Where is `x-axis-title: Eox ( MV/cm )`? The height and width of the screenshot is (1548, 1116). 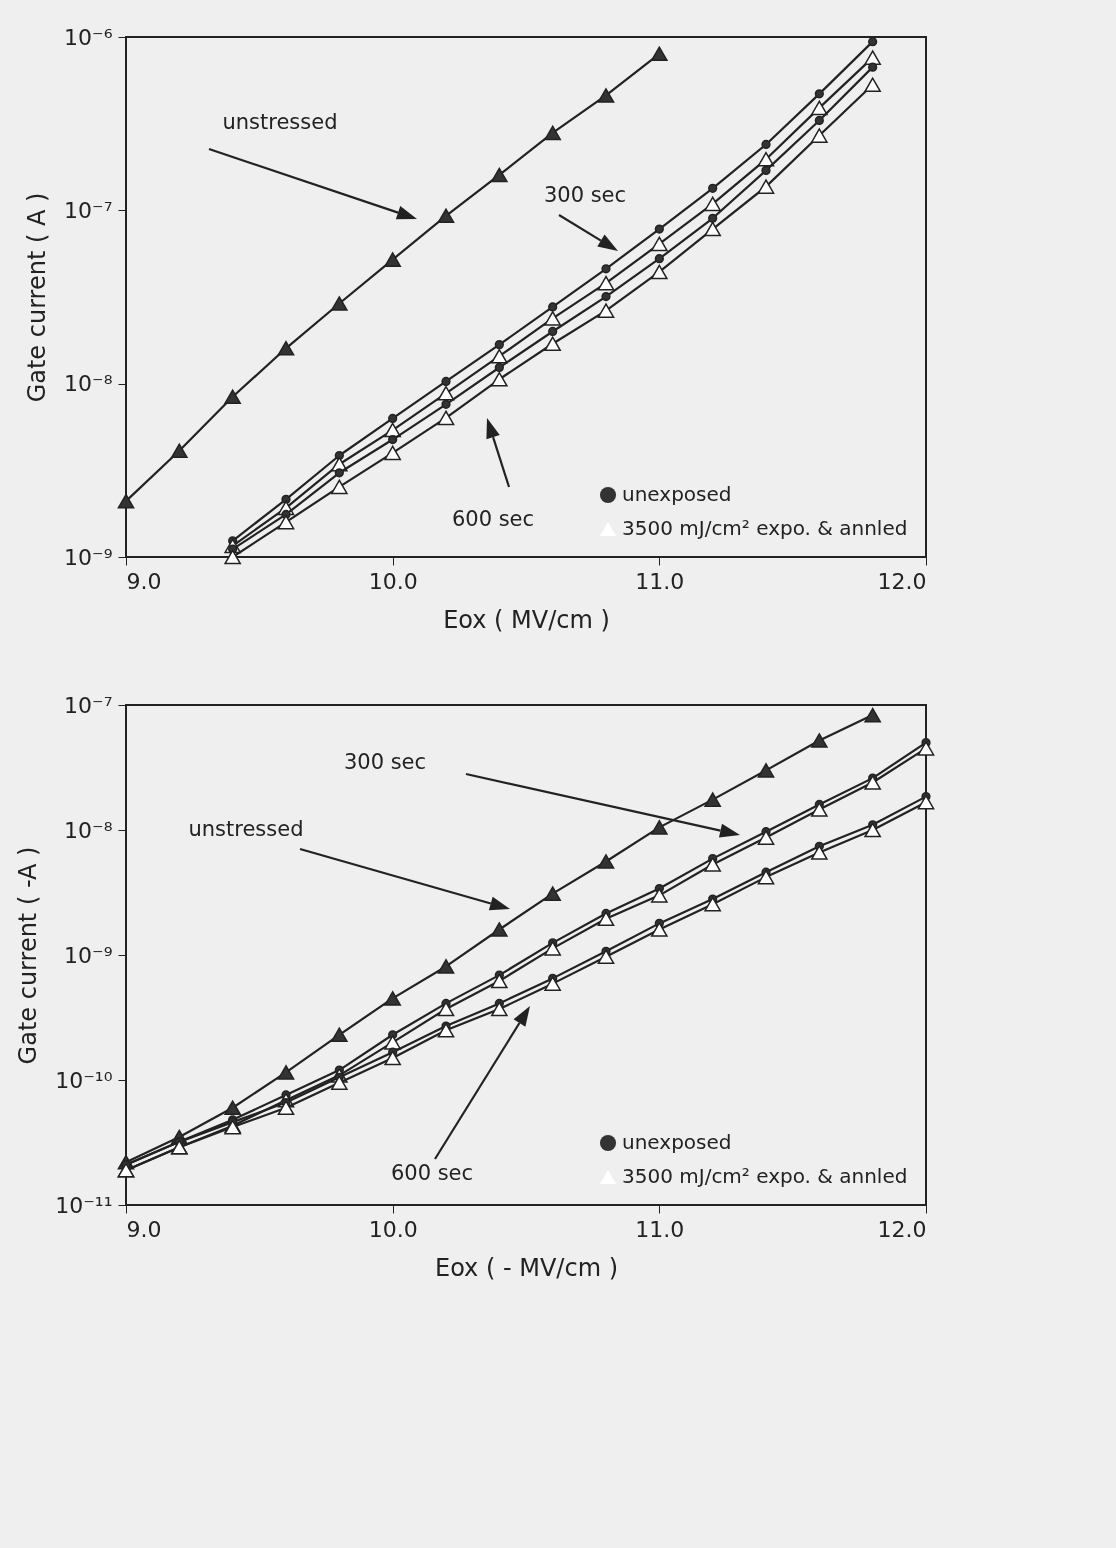
x-axis-title: Eox ( MV/cm ) is located at coordinates (526, 619).